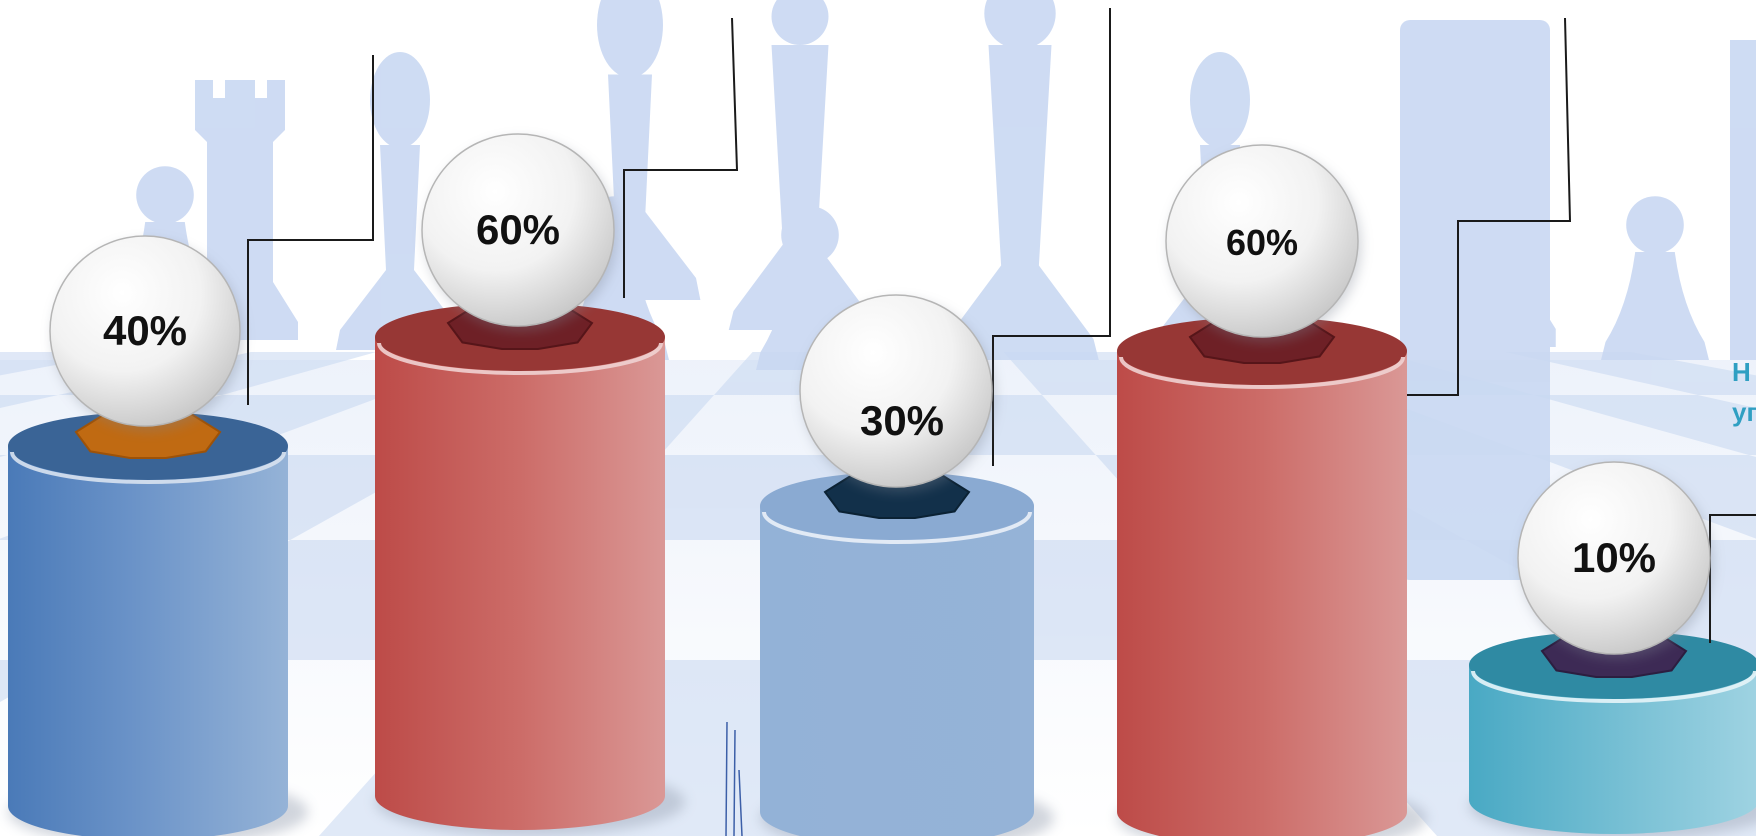 The width and height of the screenshot is (1756, 836). What do you see at coordinates (734, 778) in the screenshot?
I see `decor-lines` at bounding box center [734, 778].